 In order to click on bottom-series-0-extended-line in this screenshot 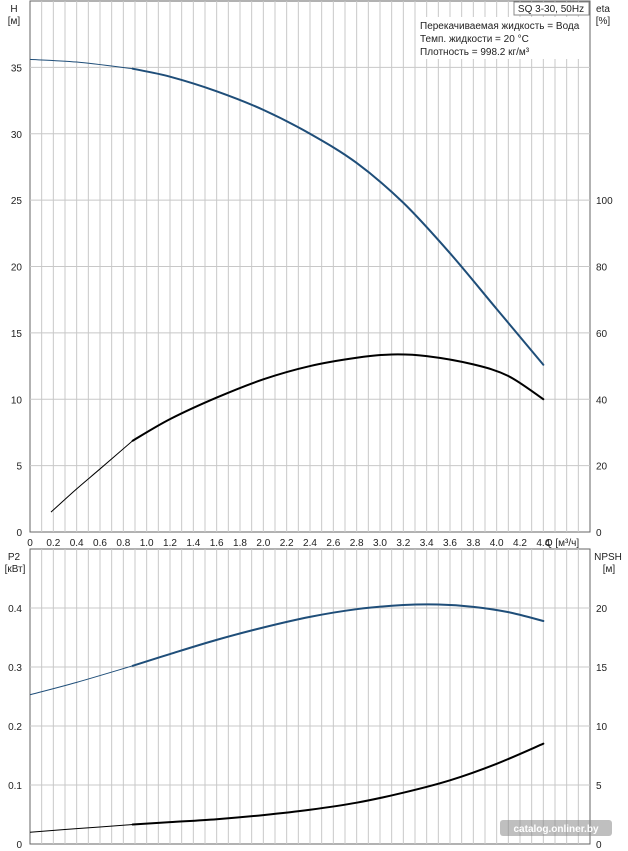, I will do `click(81, 680)`.